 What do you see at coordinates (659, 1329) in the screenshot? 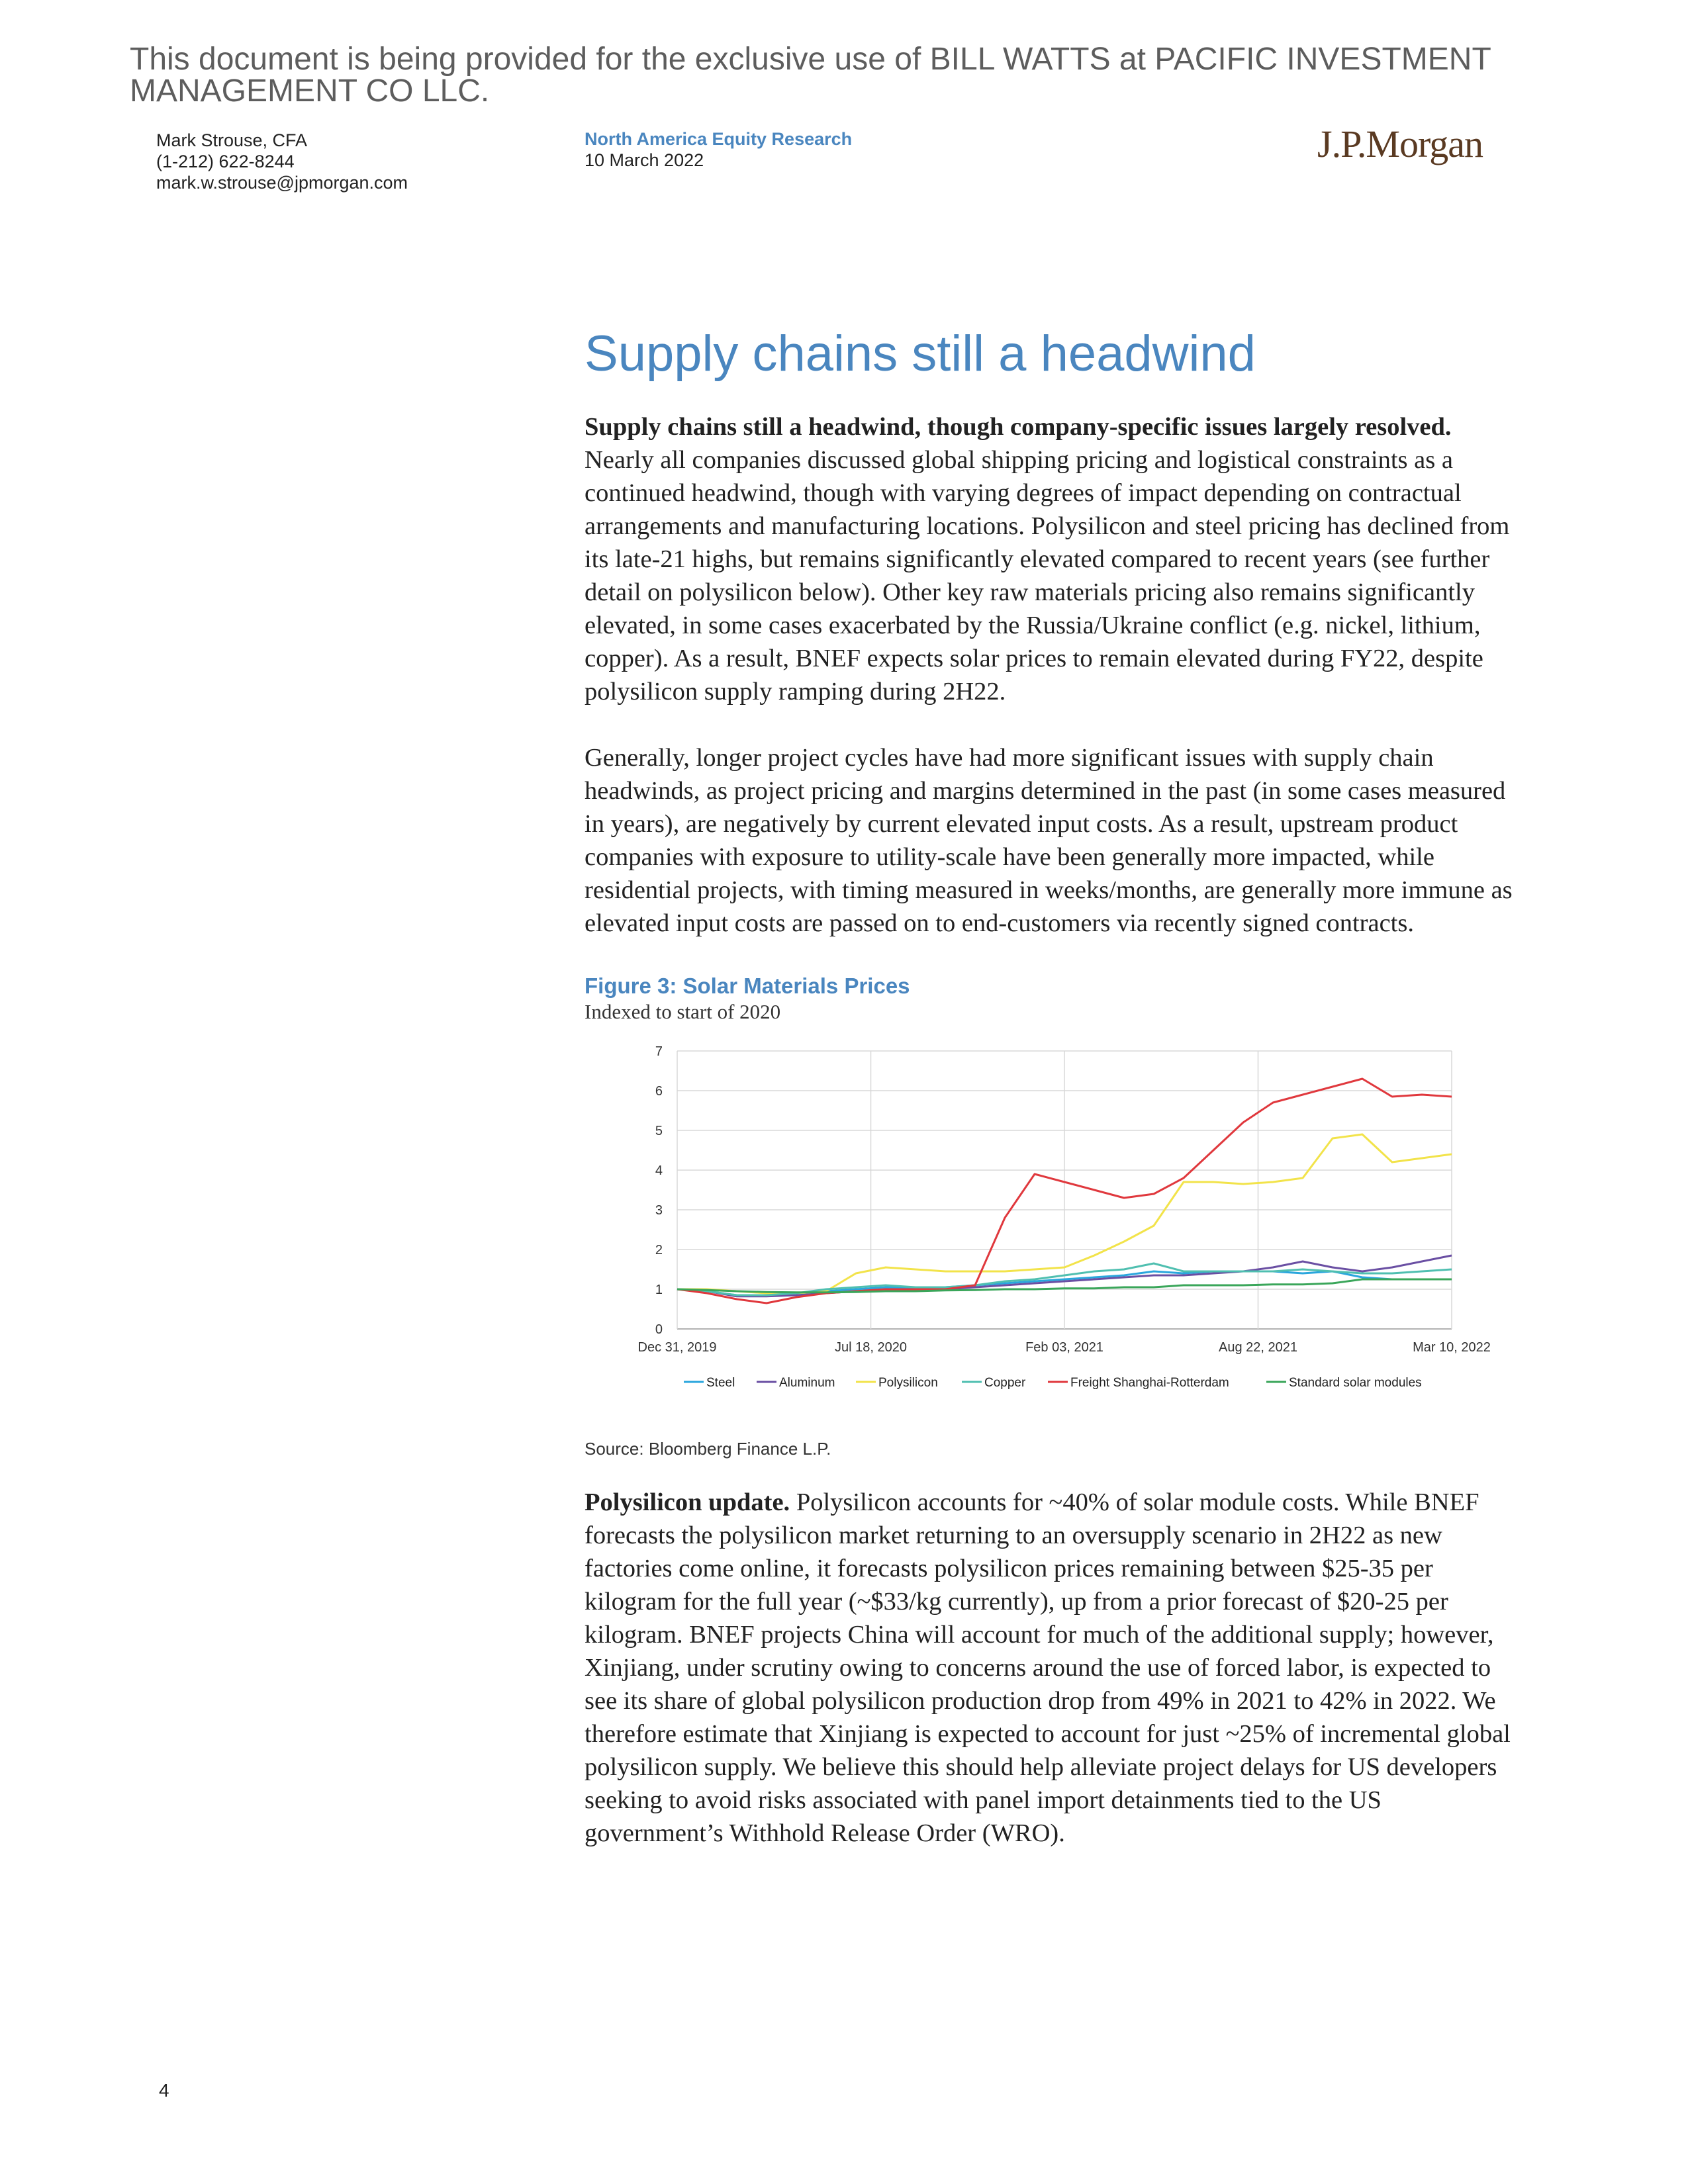
I see `y-tick-label: 0` at bounding box center [659, 1329].